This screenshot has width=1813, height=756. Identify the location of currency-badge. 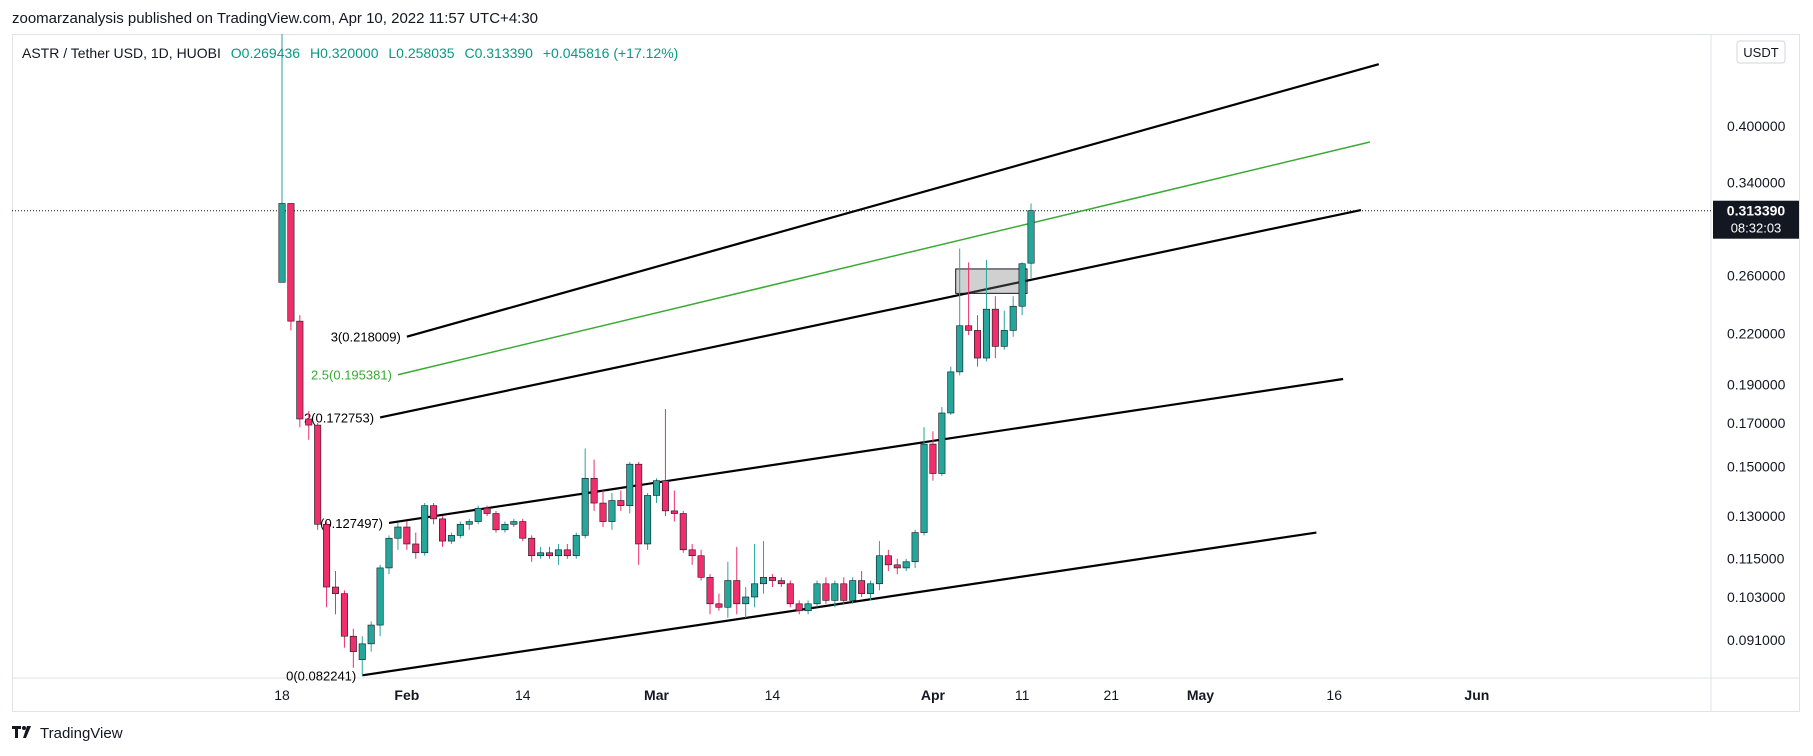
(1761, 52).